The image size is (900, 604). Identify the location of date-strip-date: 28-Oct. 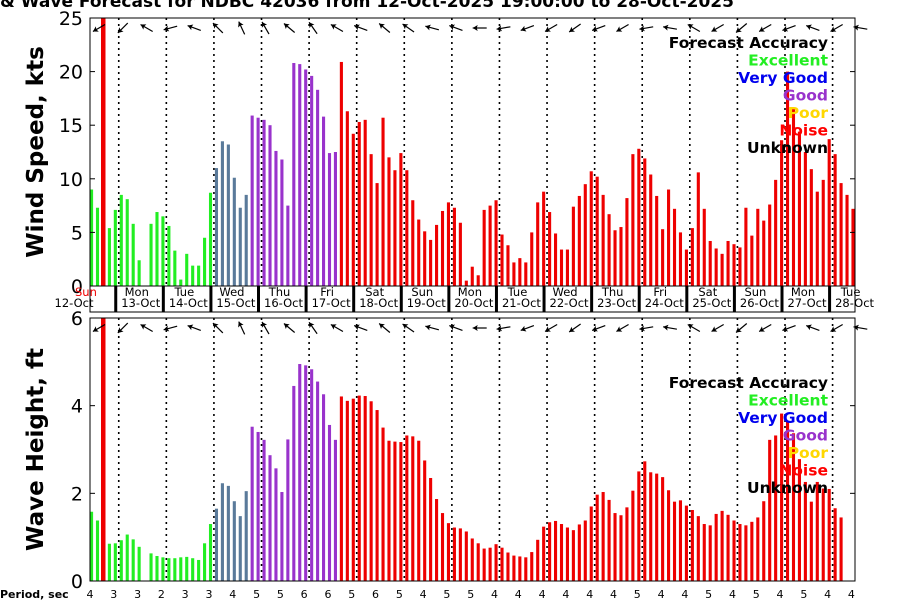
(854, 303).